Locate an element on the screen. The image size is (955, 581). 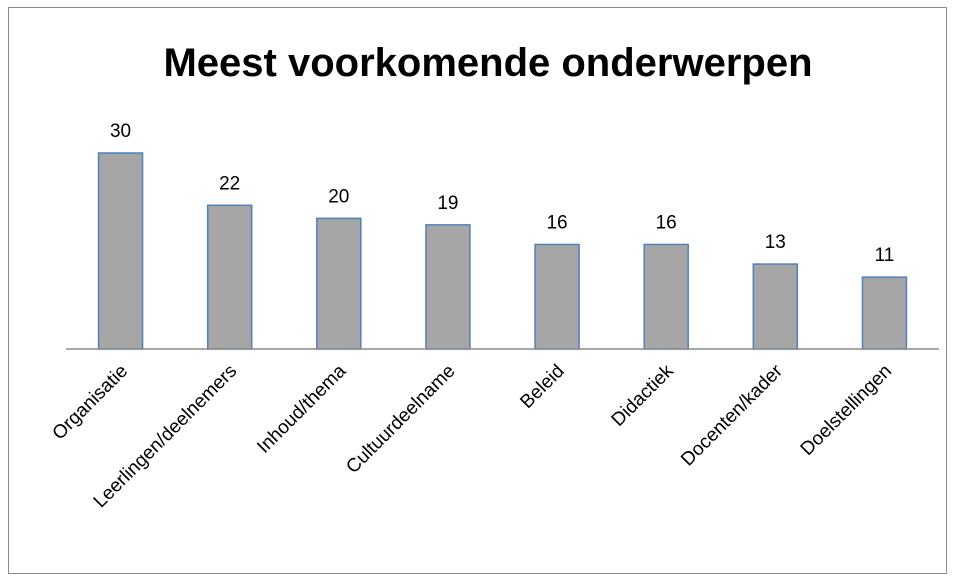
data-label: 22 is located at coordinates (229, 183).